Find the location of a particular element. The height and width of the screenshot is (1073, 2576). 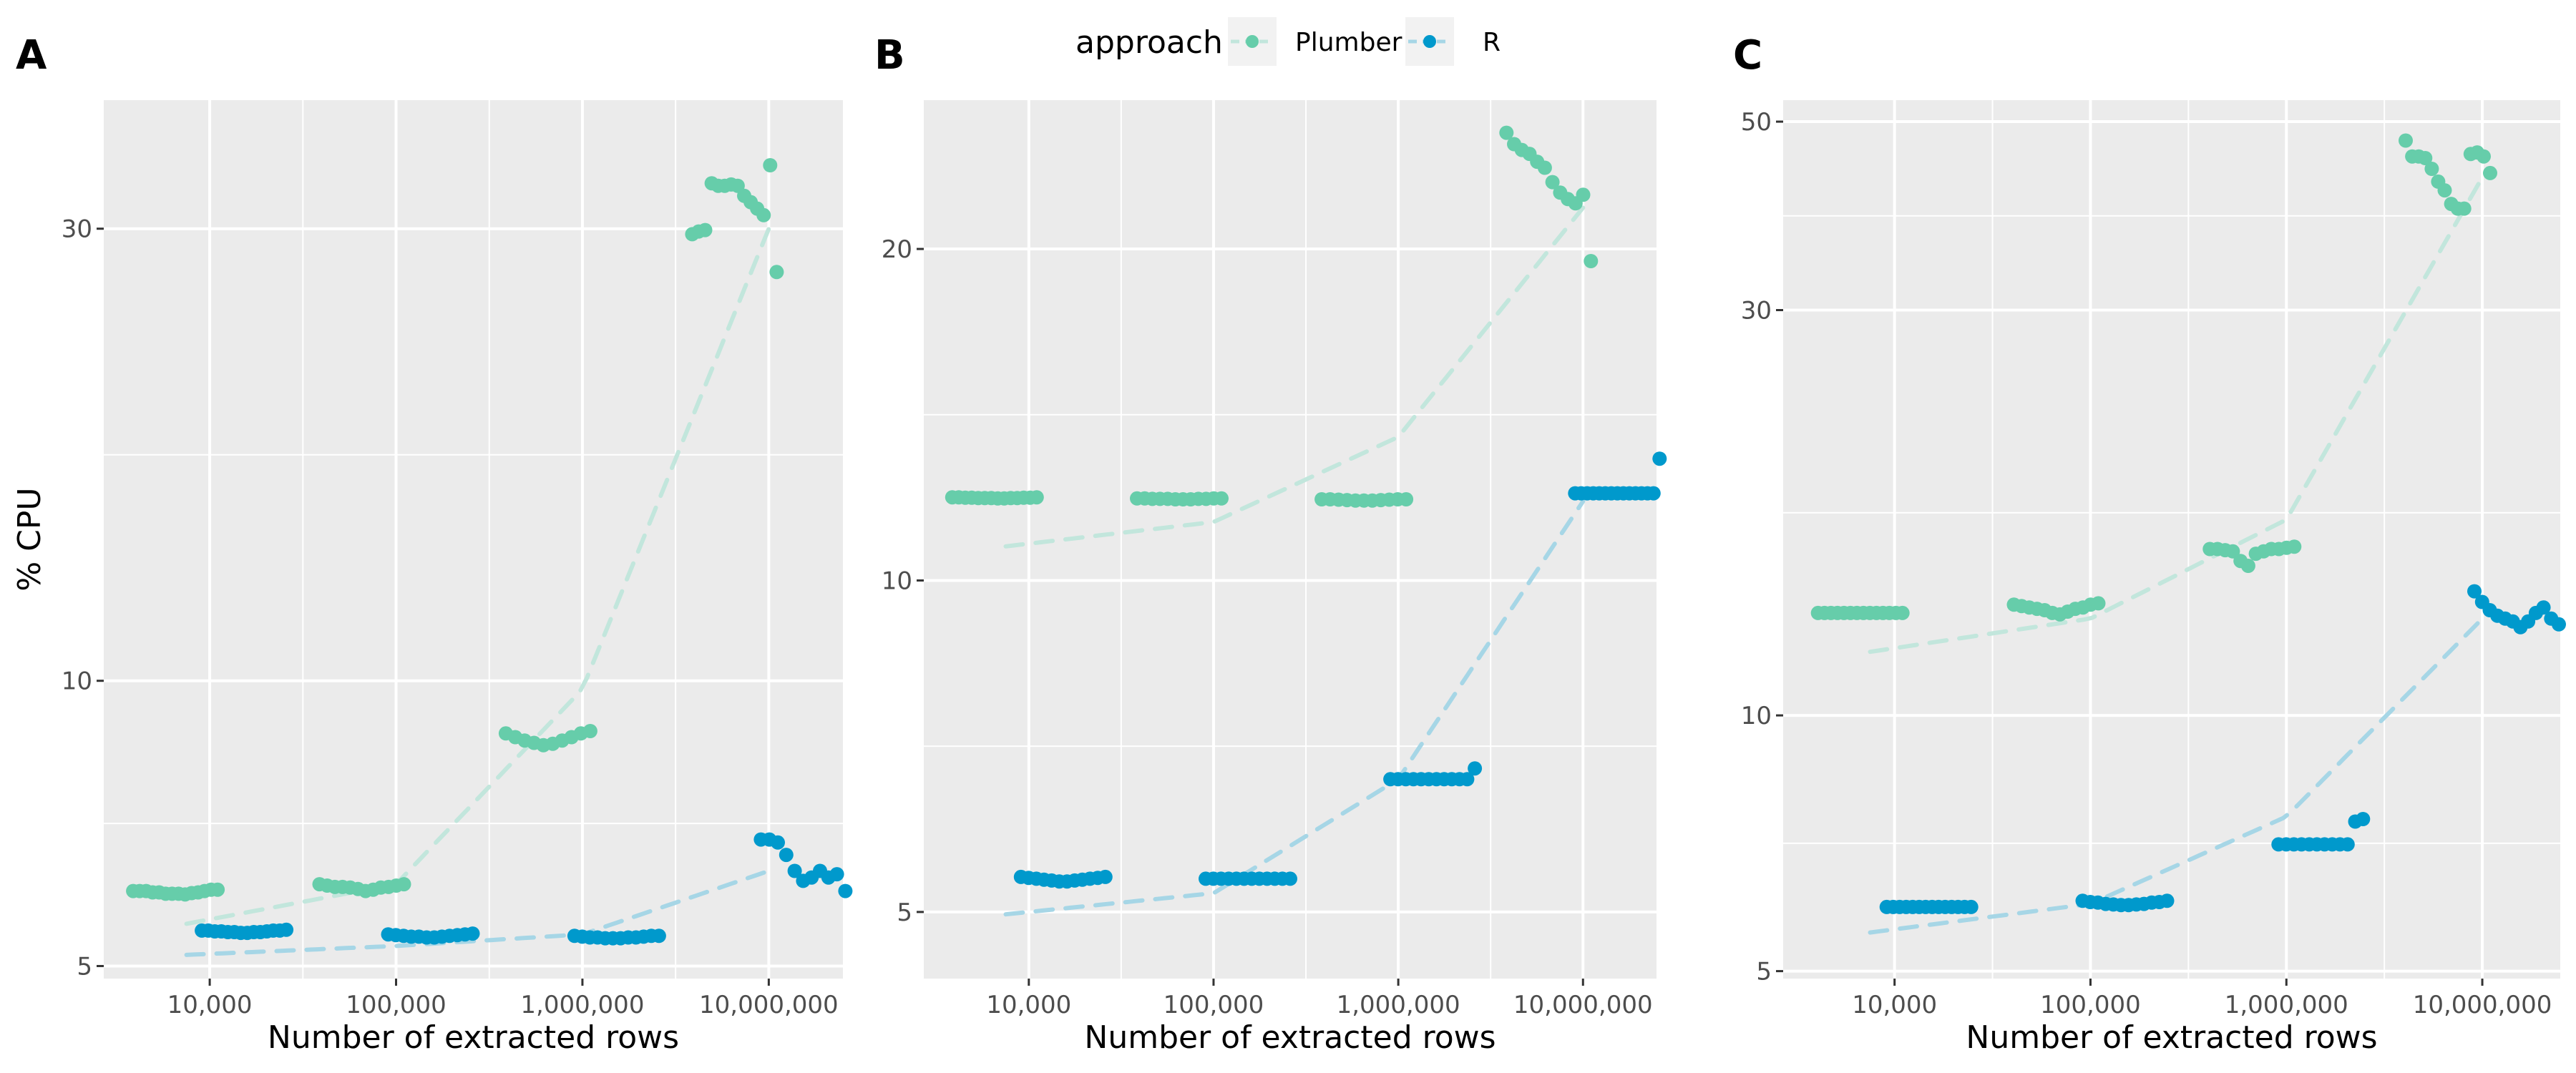

y-axis: 5 10 20 is located at coordinates (903, 581).